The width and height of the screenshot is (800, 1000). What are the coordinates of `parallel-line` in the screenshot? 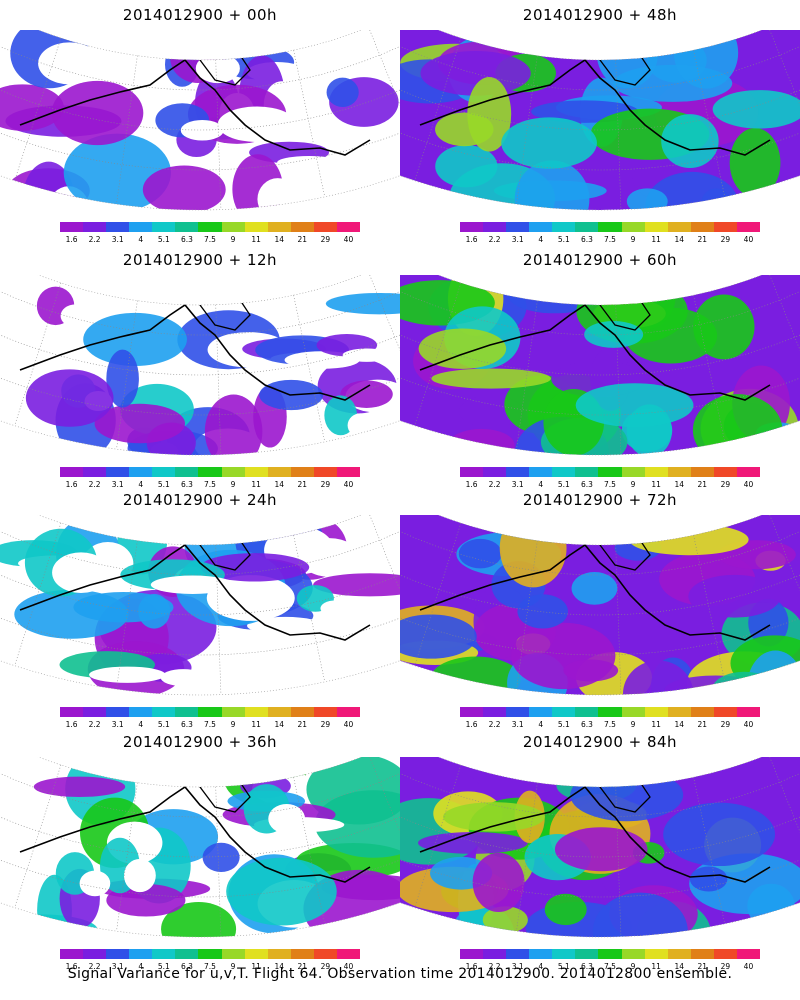 It's located at (200, 305).